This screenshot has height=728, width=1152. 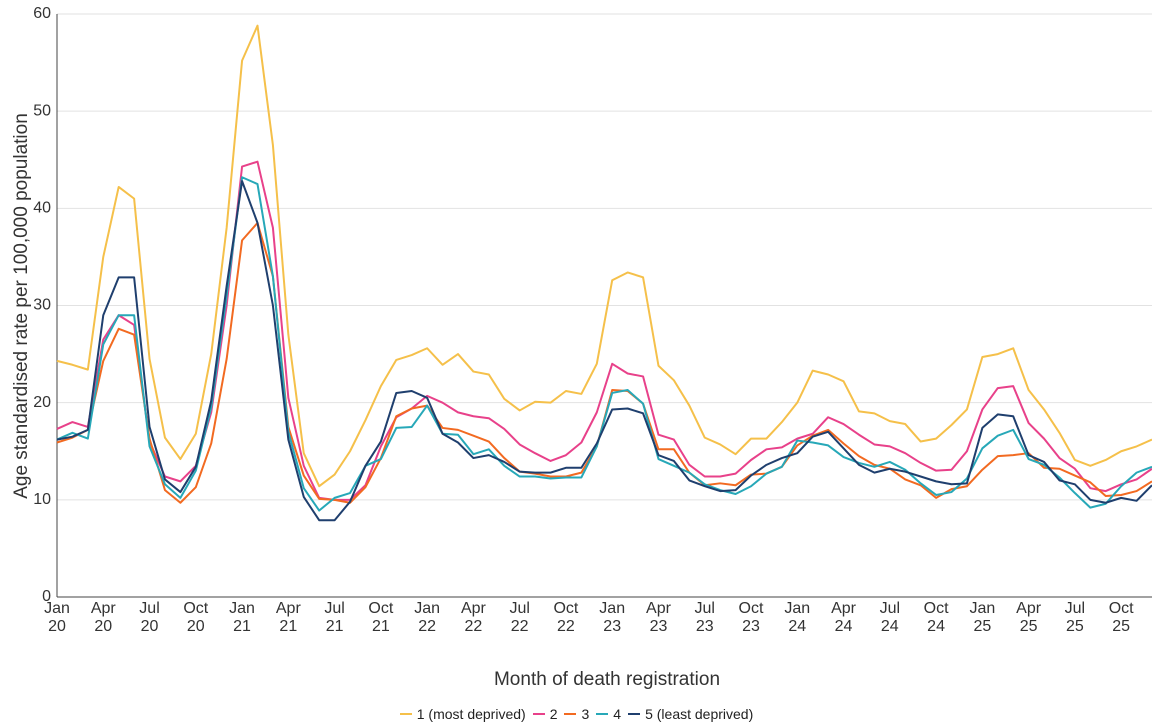 What do you see at coordinates (42, 13) in the screenshot?
I see `y-tick-label: 60` at bounding box center [42, 13].